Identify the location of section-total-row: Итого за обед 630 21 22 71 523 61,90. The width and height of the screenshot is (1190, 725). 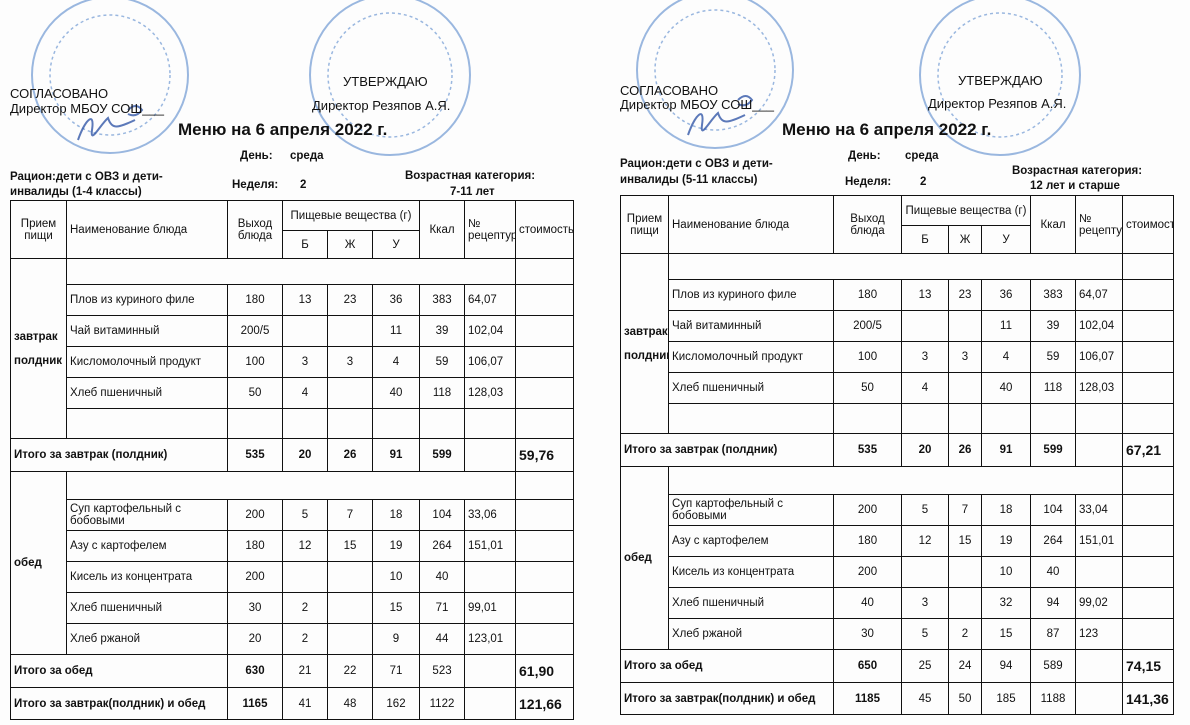
(292, 671).